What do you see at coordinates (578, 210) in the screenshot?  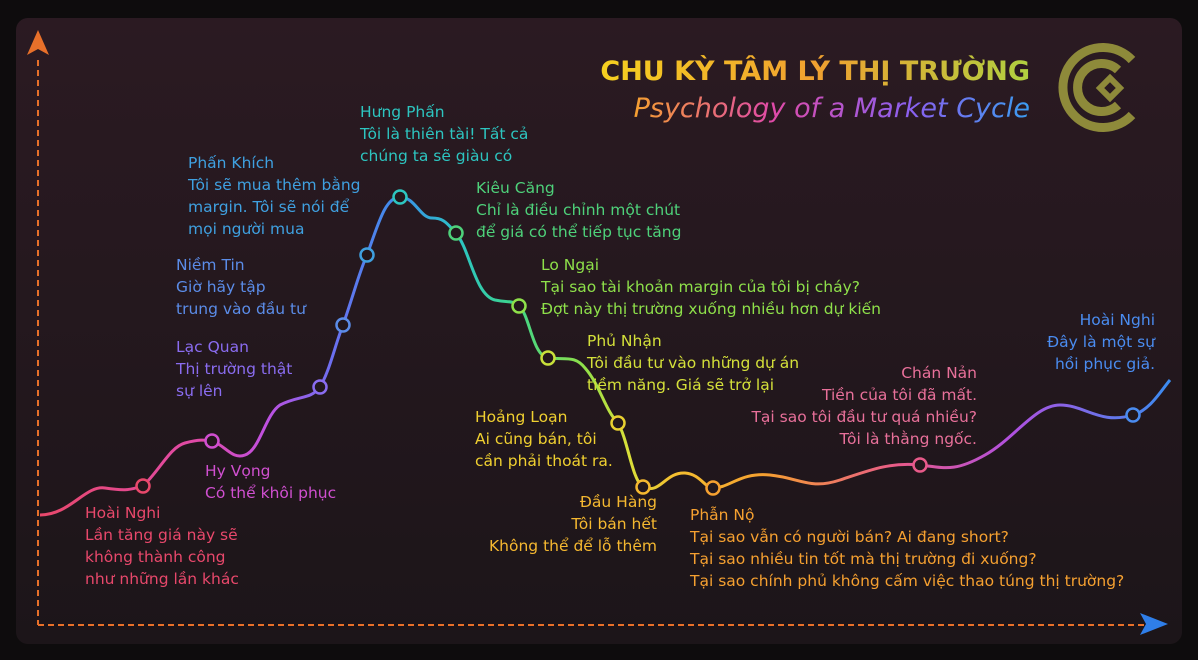 I see `stage-text: Chỉ là điều chỉnh một chút` at bounding box center [578, 210].